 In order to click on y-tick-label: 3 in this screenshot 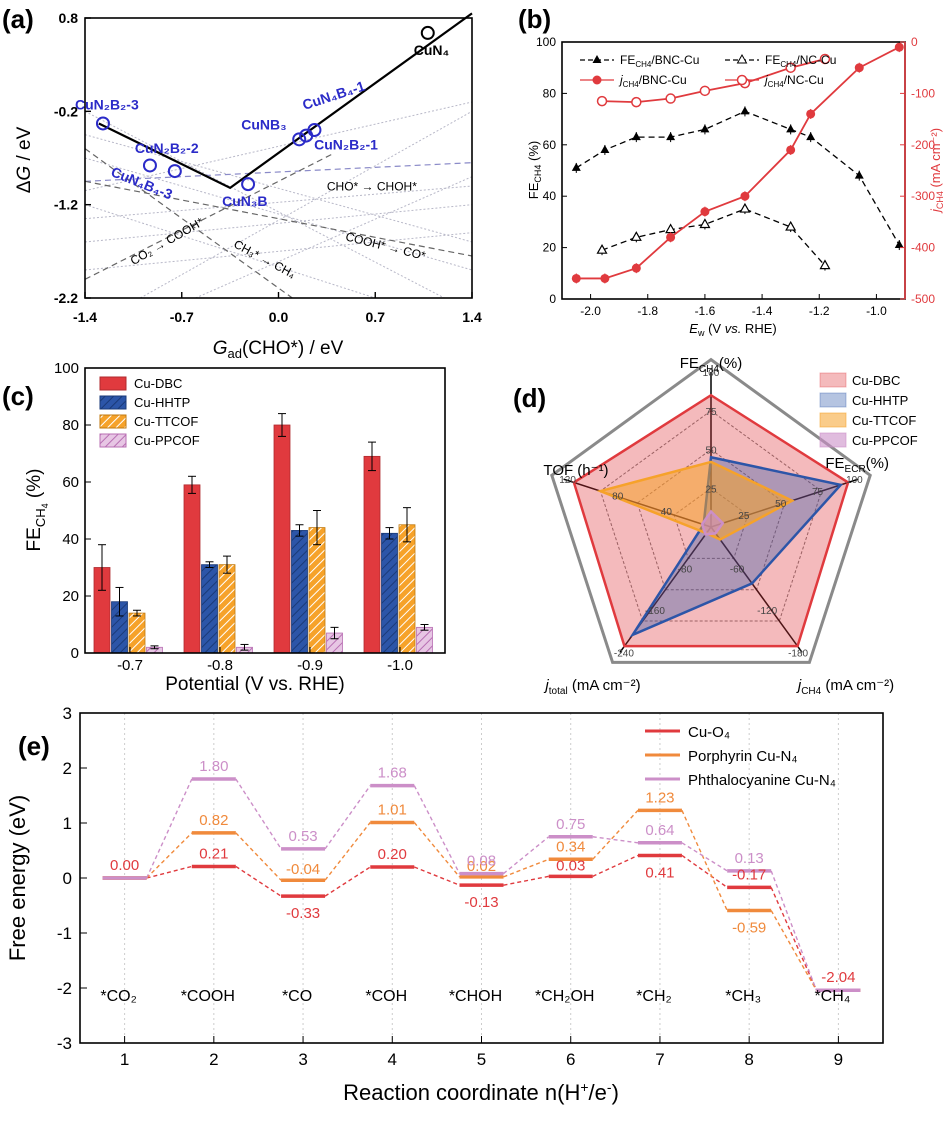, I will do `click(67, 713)`.